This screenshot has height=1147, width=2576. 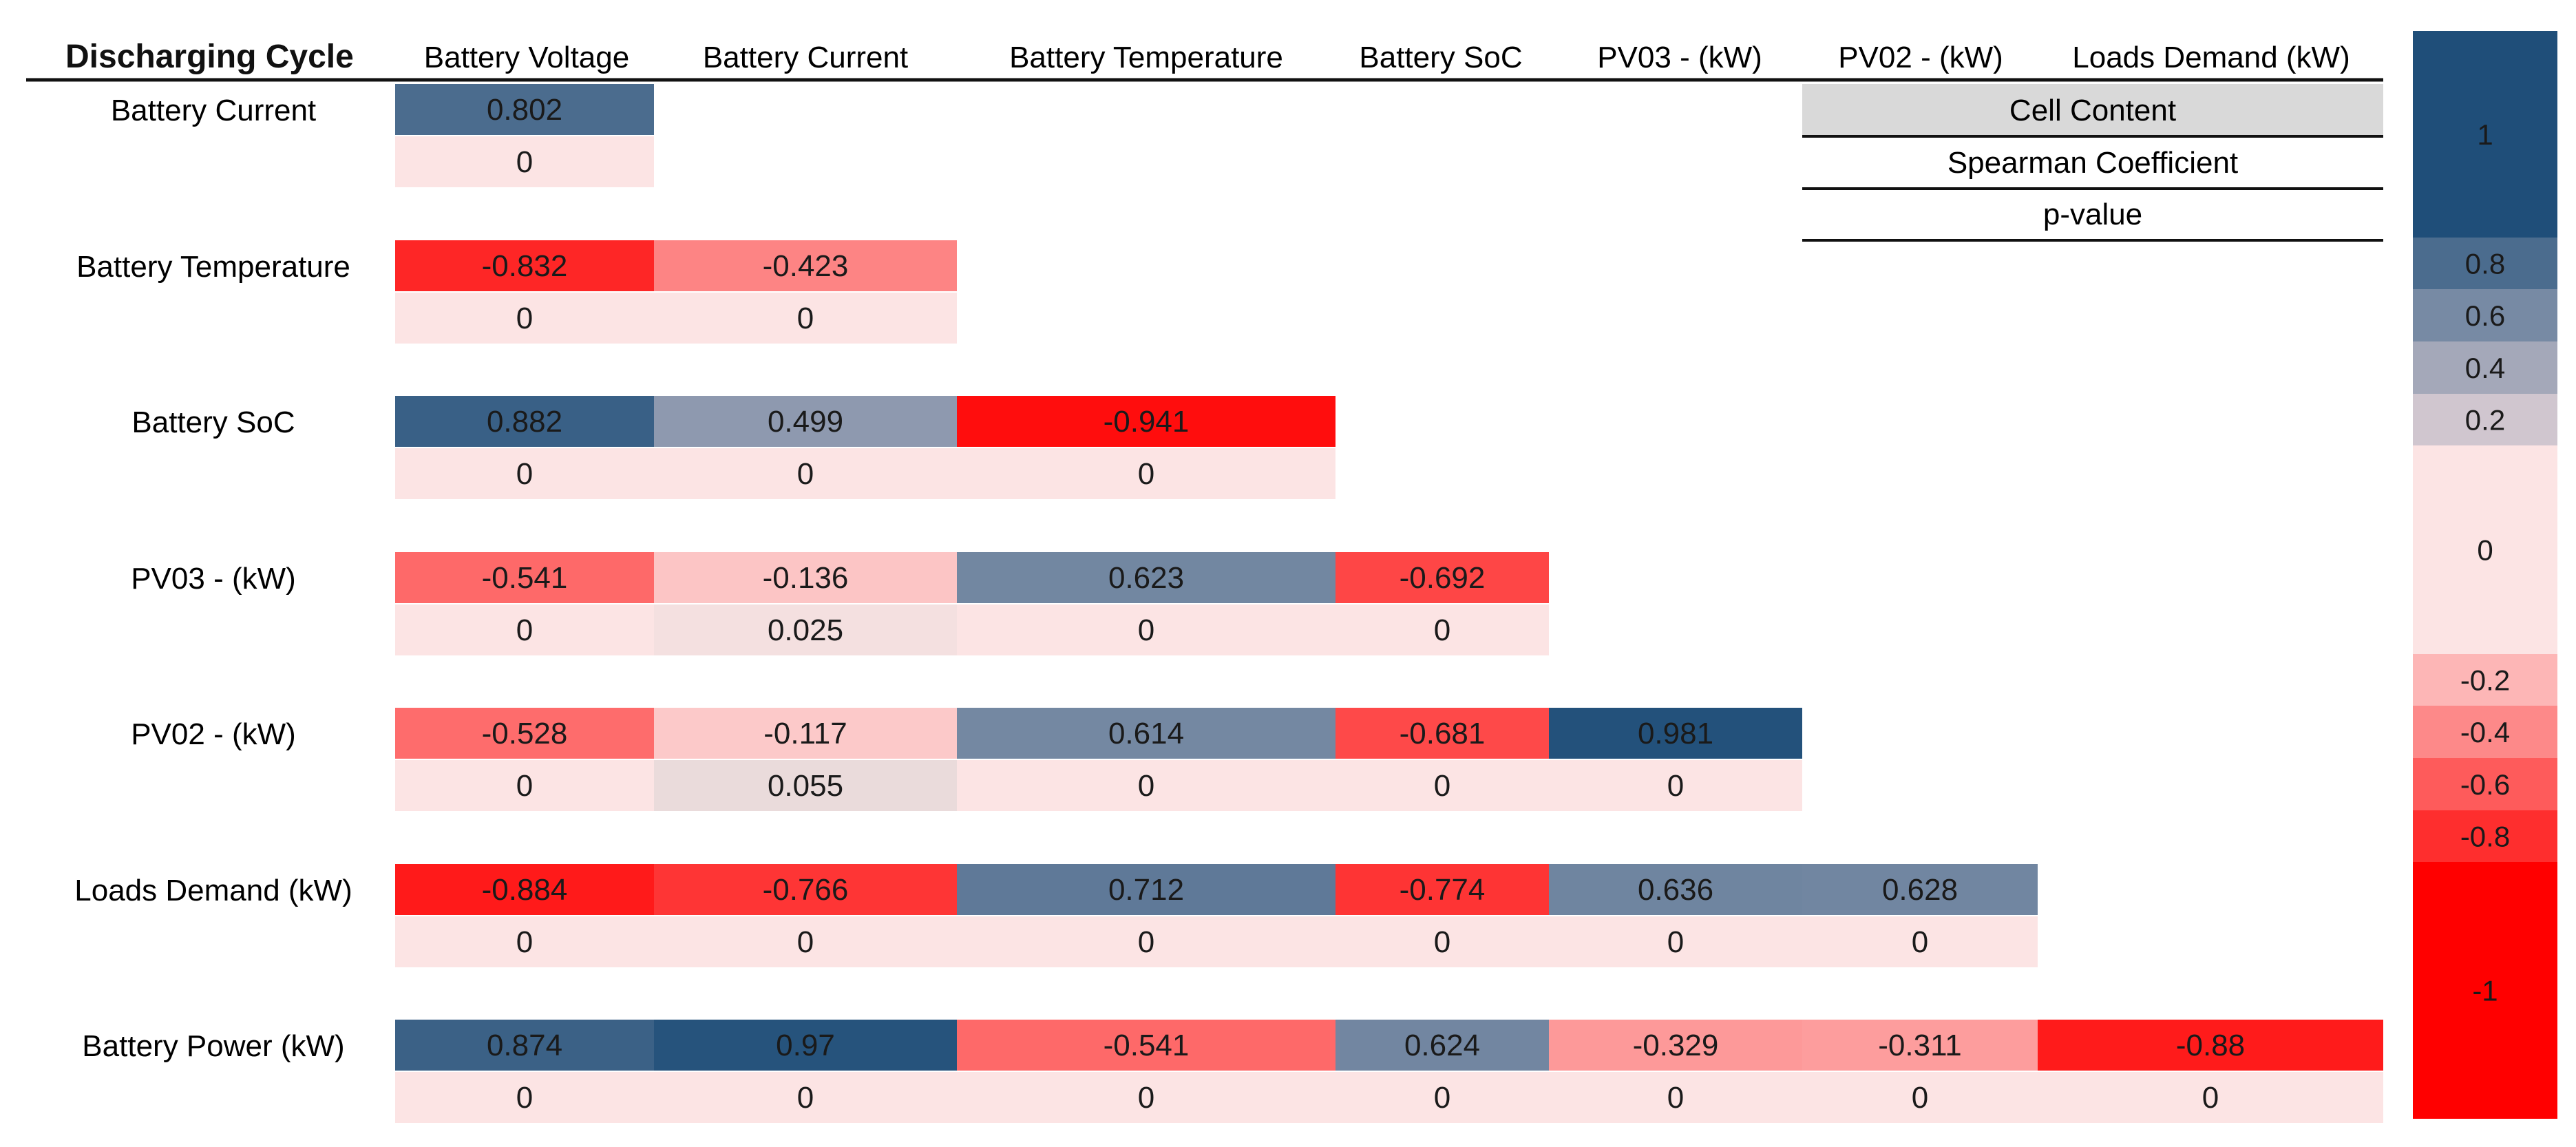 What do you see at coordinates (1680, 57) in the screenshot?
I see `column-header: PV03 - (kW)` at bounding box center [1680, 57].